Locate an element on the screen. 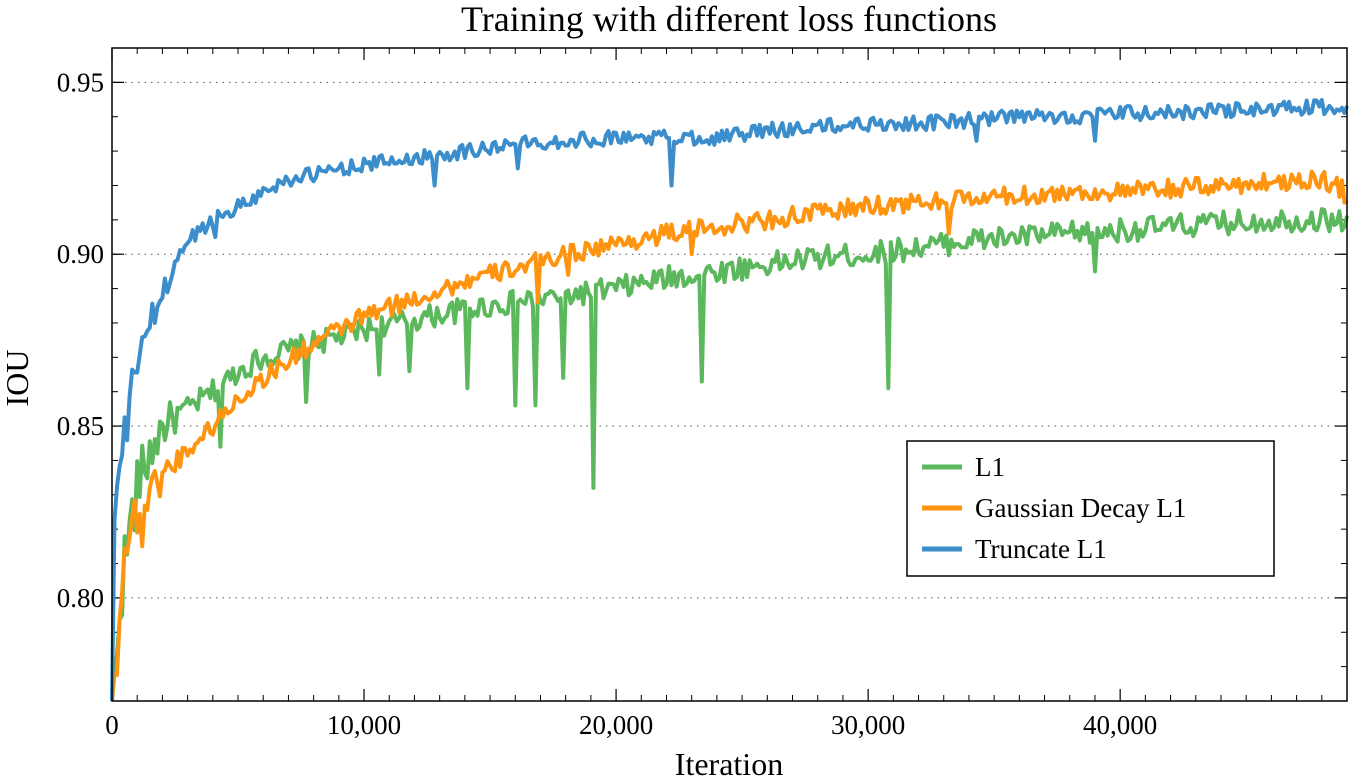 The width and height of the screenshot is (1350, 779). x-tick-label: 40,000 is located at coordinates (1120, 725).